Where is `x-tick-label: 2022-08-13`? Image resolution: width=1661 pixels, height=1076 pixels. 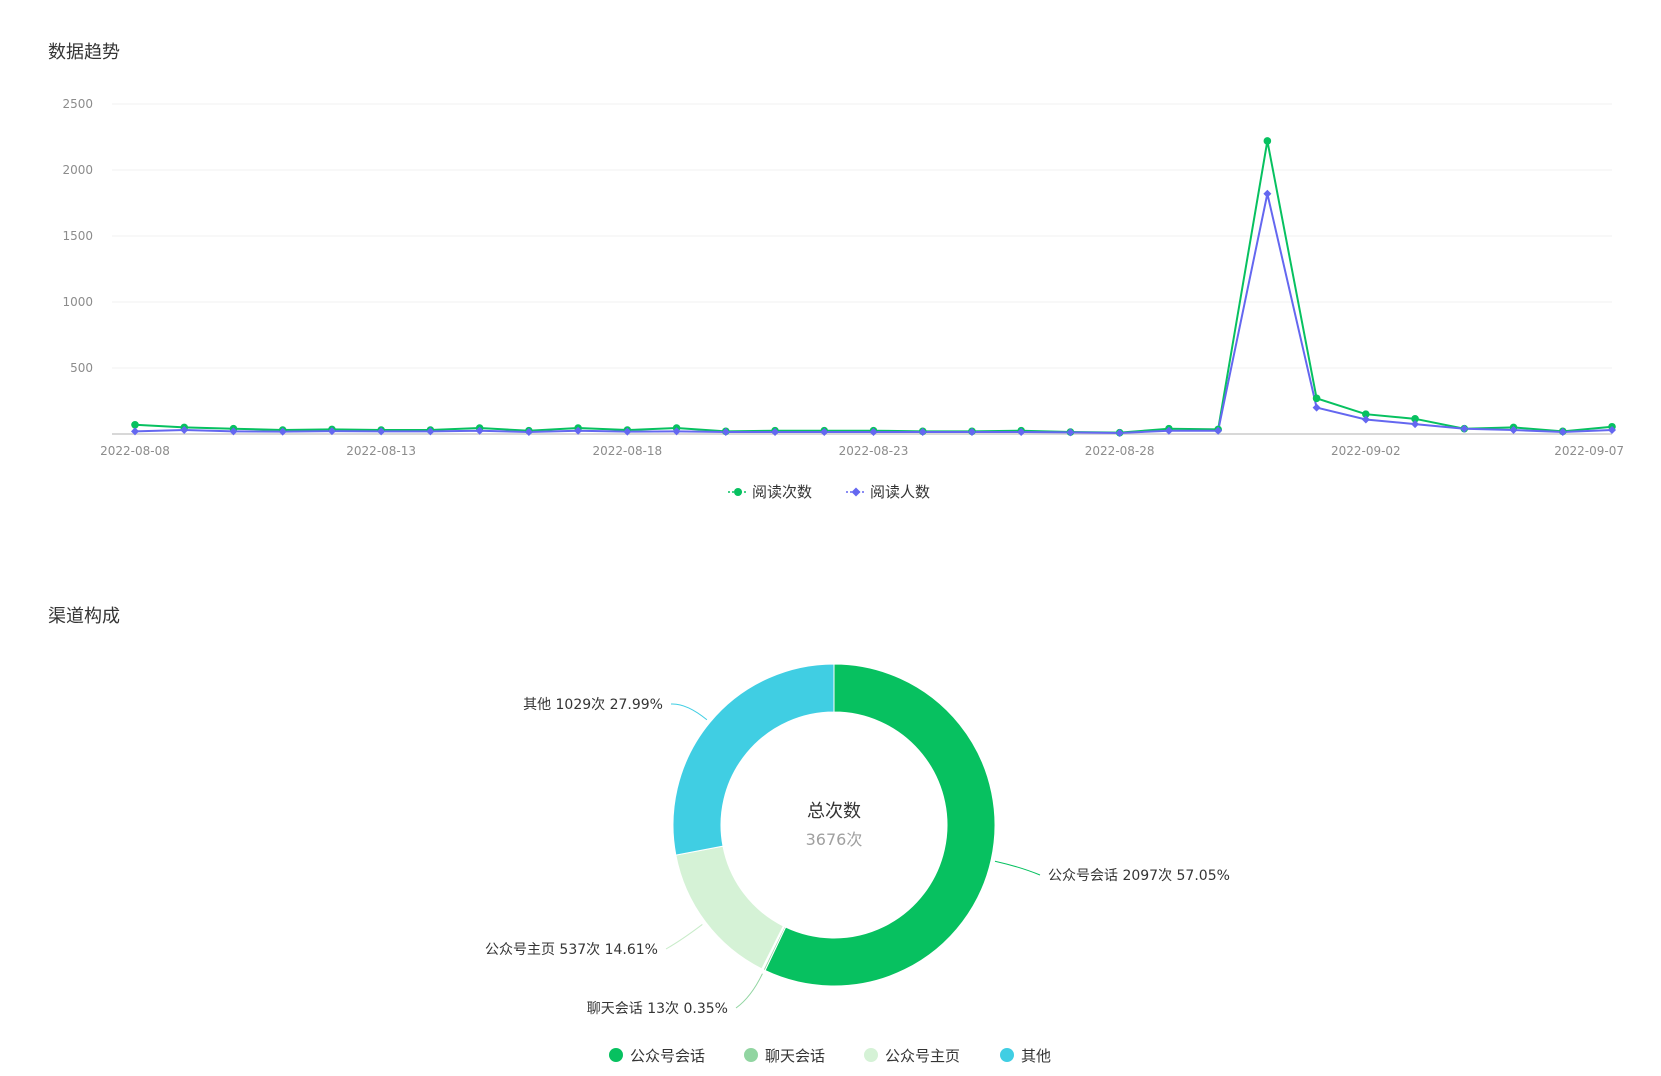 x-tick-label: 2022-08-13 is located at coordinates (381, 451).